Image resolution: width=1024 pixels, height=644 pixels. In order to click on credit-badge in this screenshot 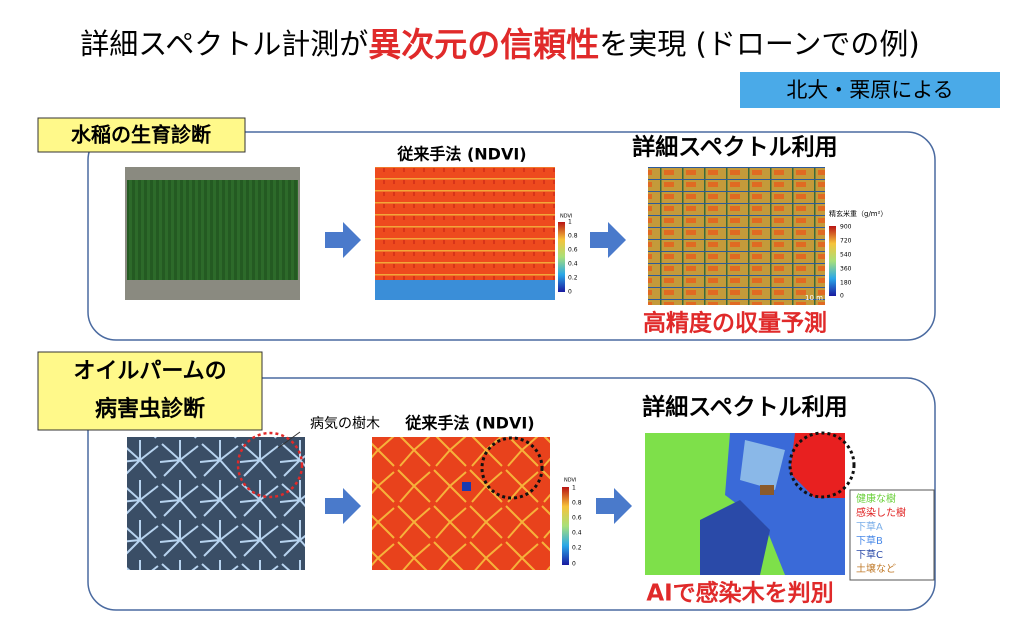, I will do `click(870, 90)`.